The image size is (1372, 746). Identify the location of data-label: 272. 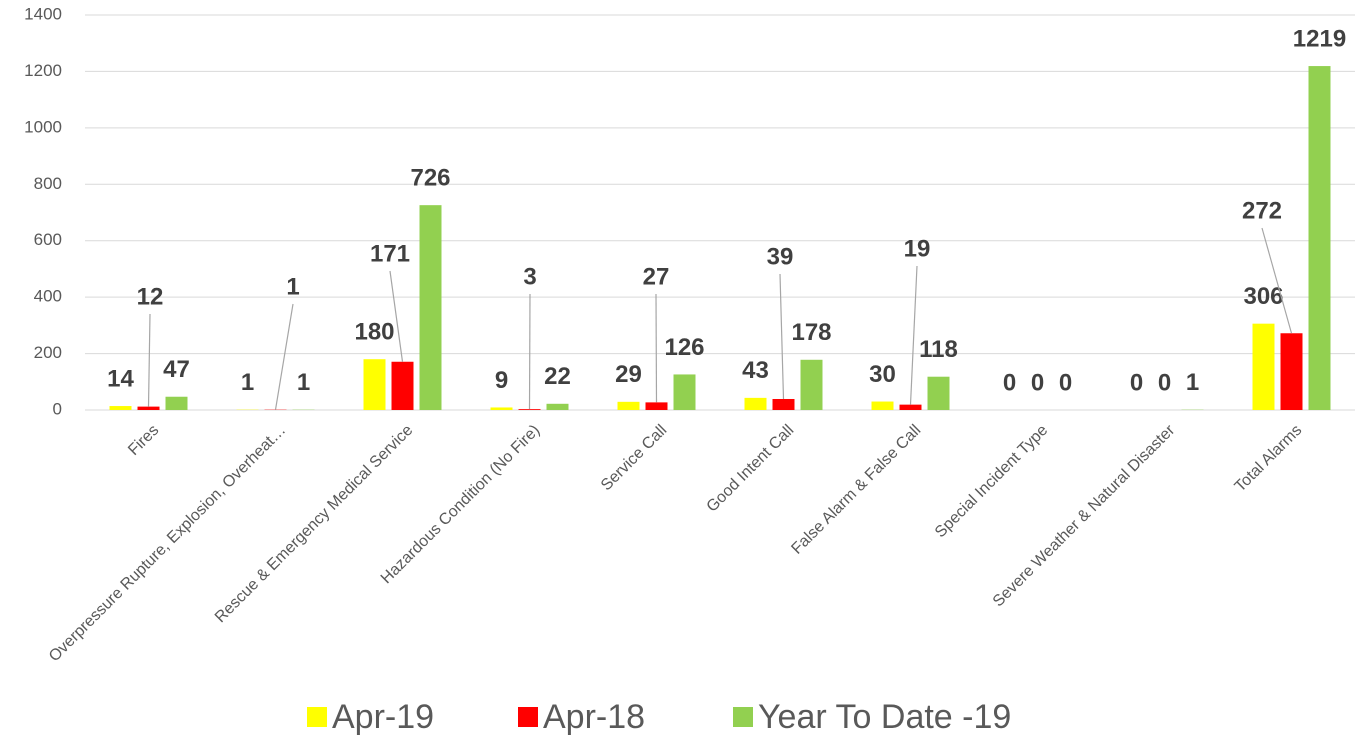
(1262, 210).